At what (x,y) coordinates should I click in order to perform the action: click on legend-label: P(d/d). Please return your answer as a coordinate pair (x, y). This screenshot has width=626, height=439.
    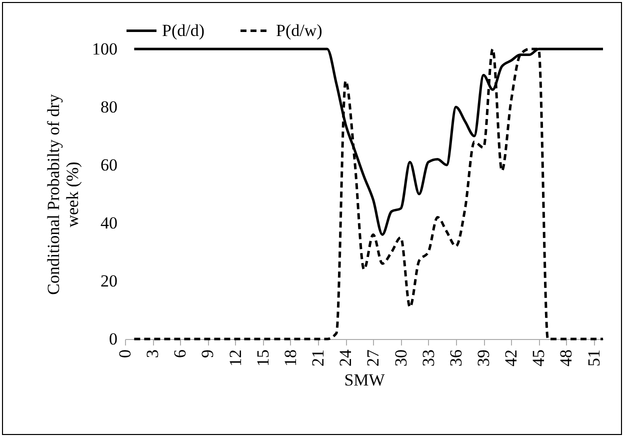
    Looking at the image, I should click on (183, 30).